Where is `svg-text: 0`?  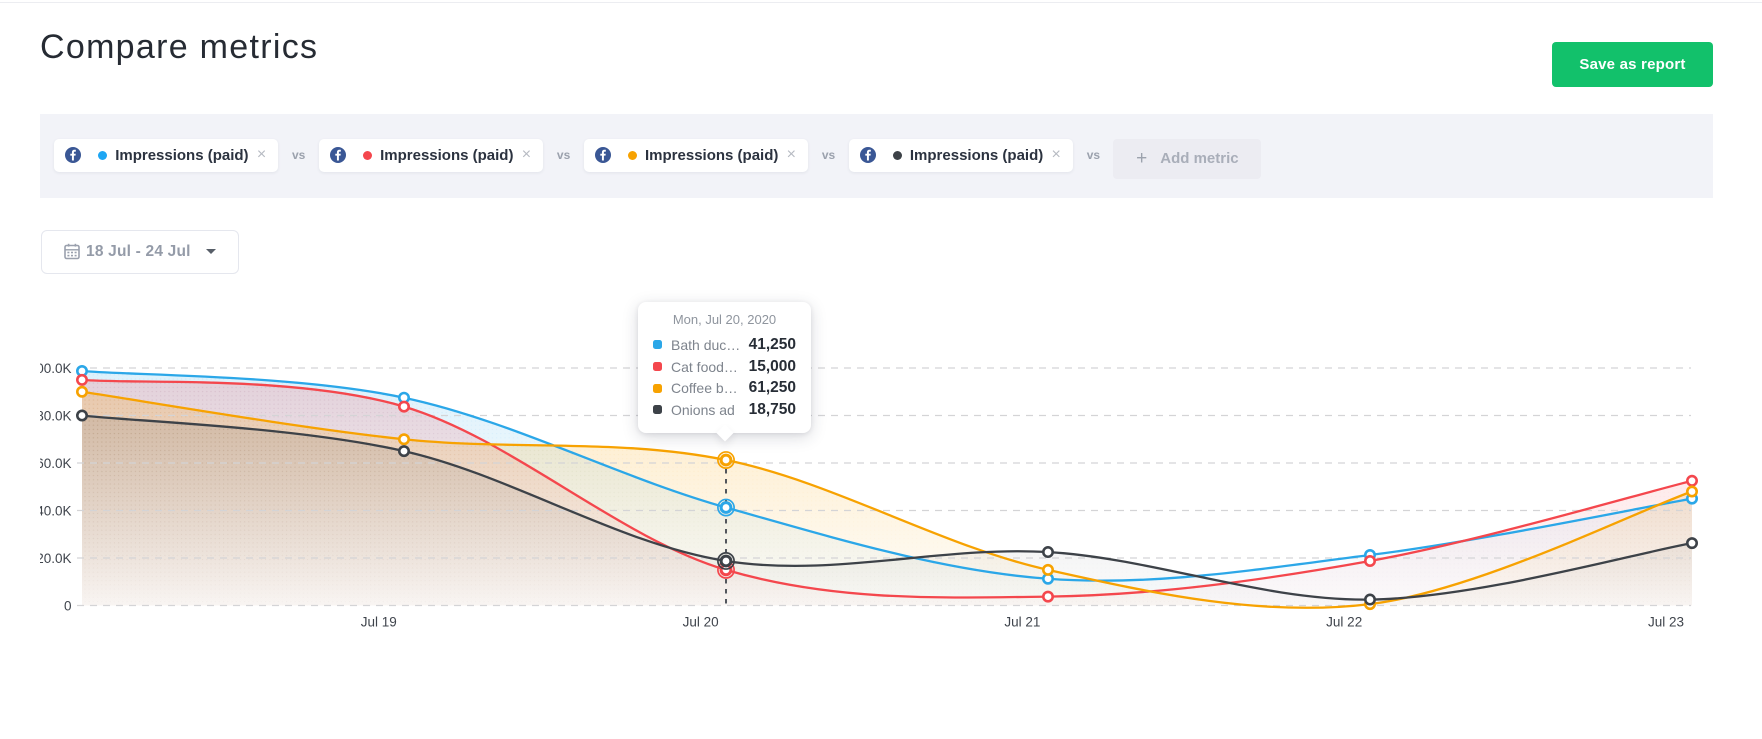 svg-text: 0 is located at coordinates (68, 605).